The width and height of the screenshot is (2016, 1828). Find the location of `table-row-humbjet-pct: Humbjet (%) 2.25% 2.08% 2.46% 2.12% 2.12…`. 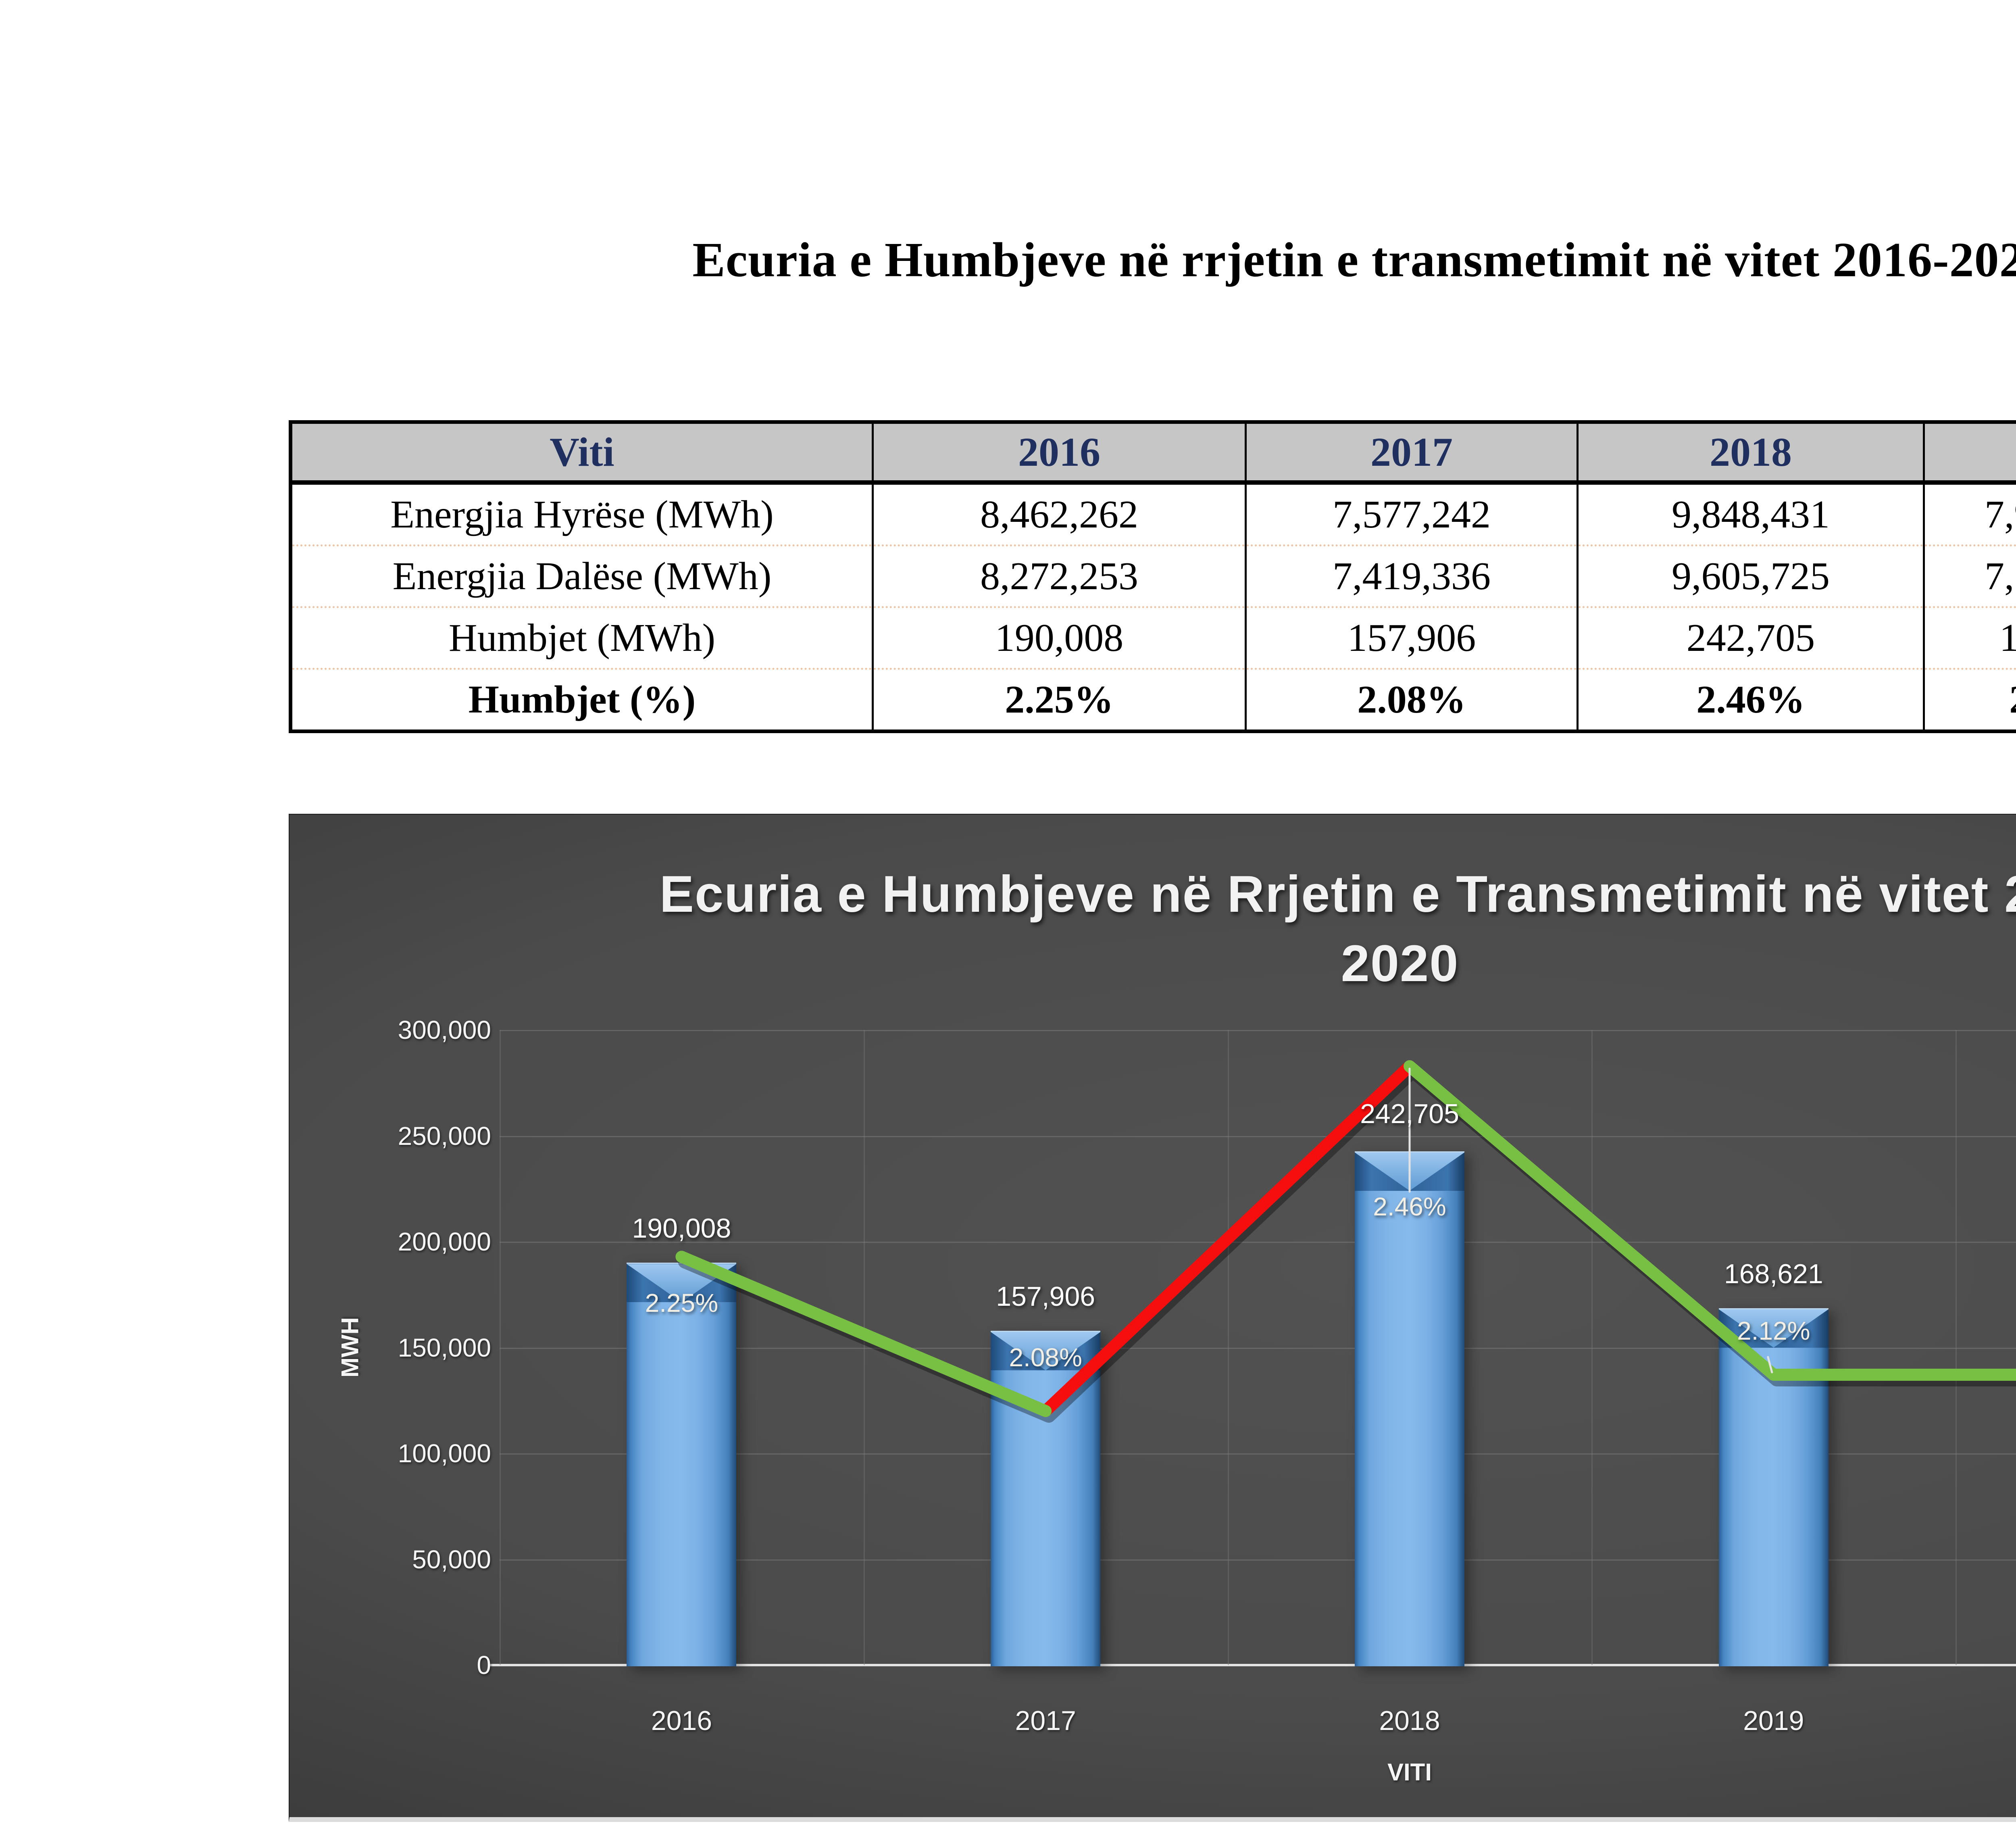

table-row-humbjet-pct: Humbjet (%) 2.25% 2.08% 2.46% 2.12% 2.12… is located at coordinates (1153, 700).